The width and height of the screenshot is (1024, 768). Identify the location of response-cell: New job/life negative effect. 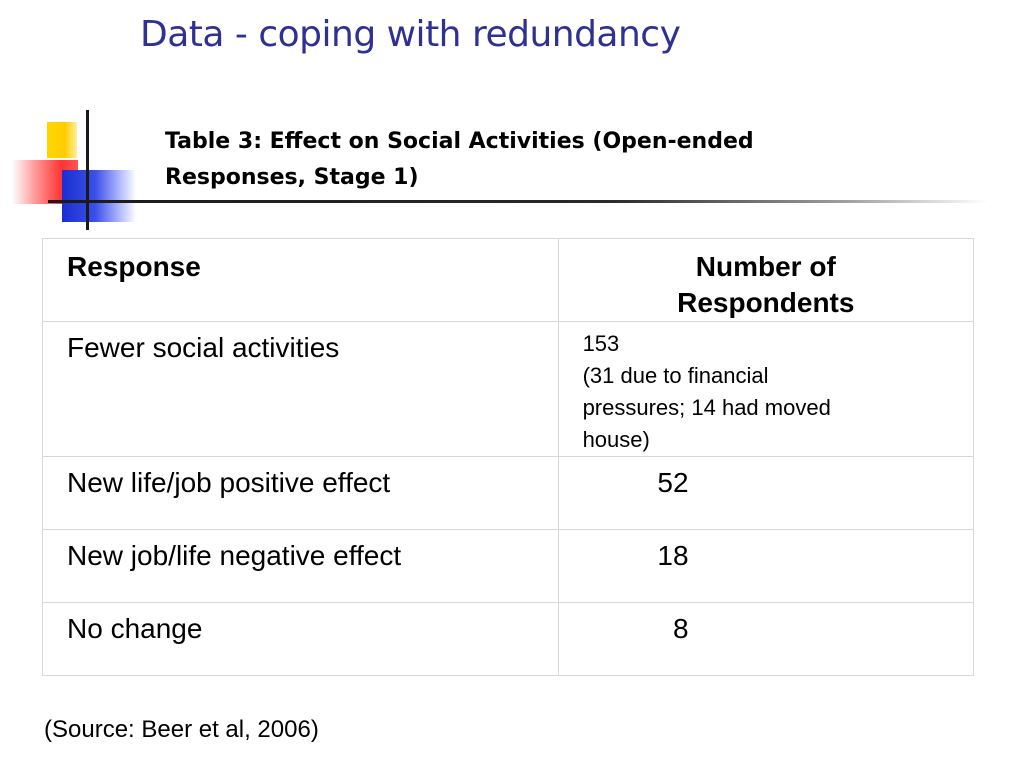
(300, 566).